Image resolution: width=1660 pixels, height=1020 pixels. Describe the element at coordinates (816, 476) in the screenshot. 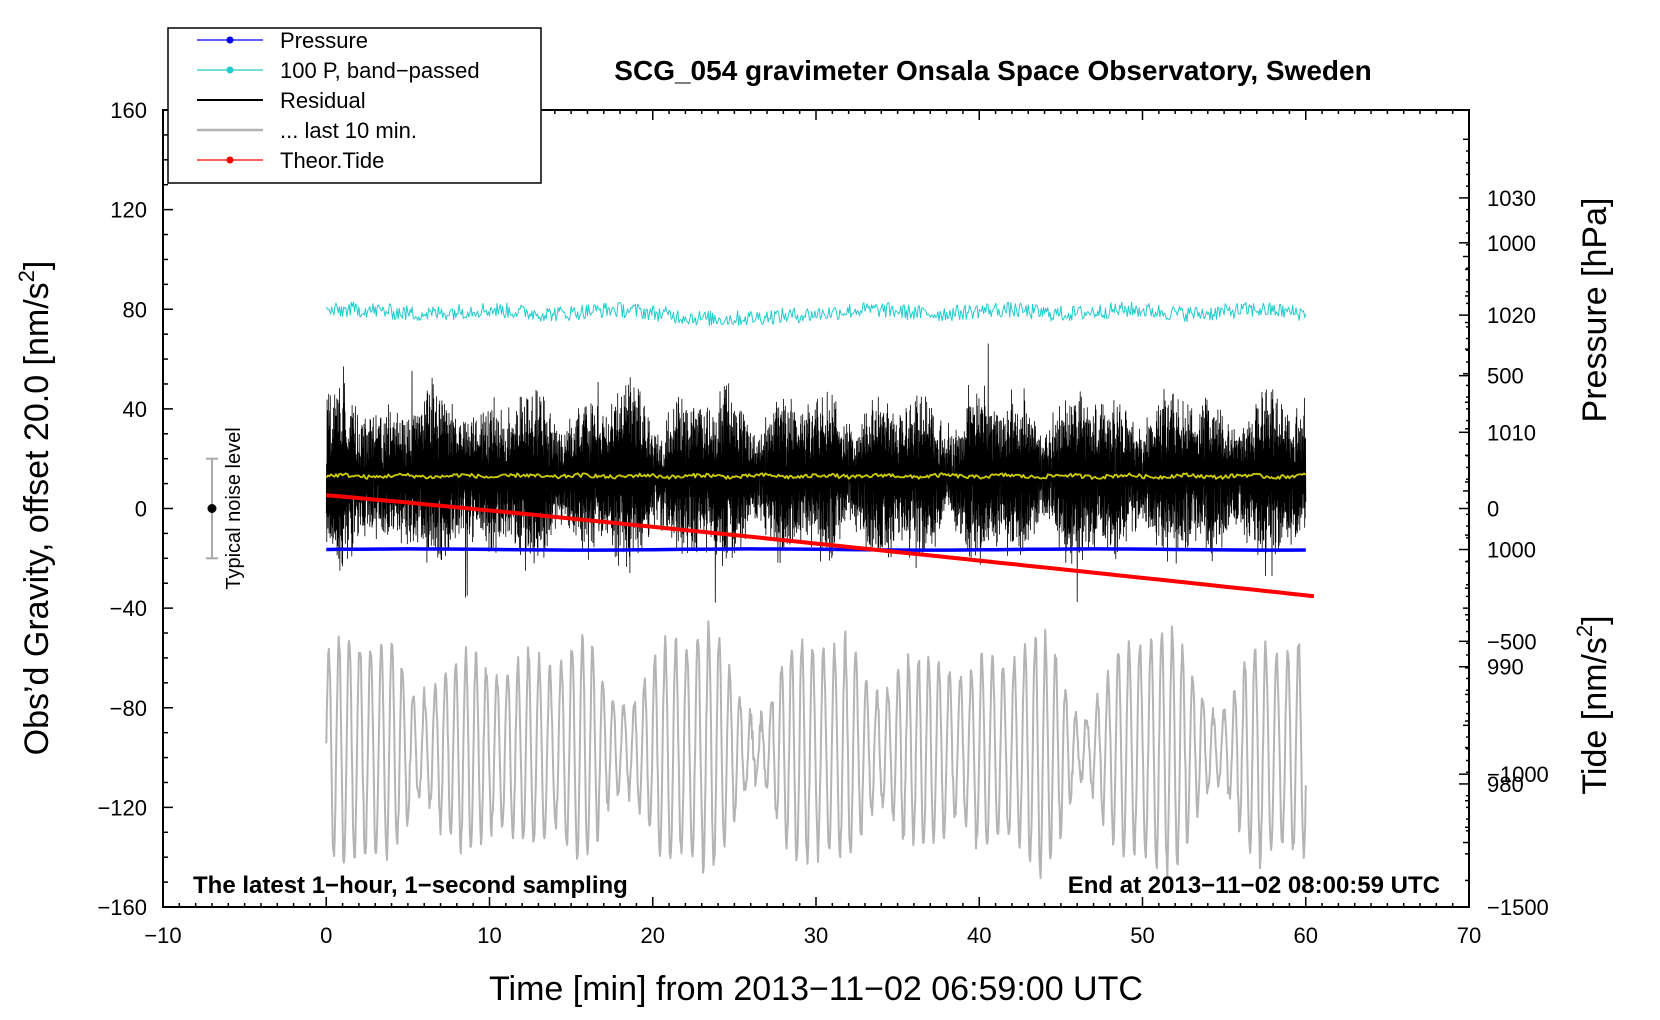

I see `series-residual-smoothed` at that location.